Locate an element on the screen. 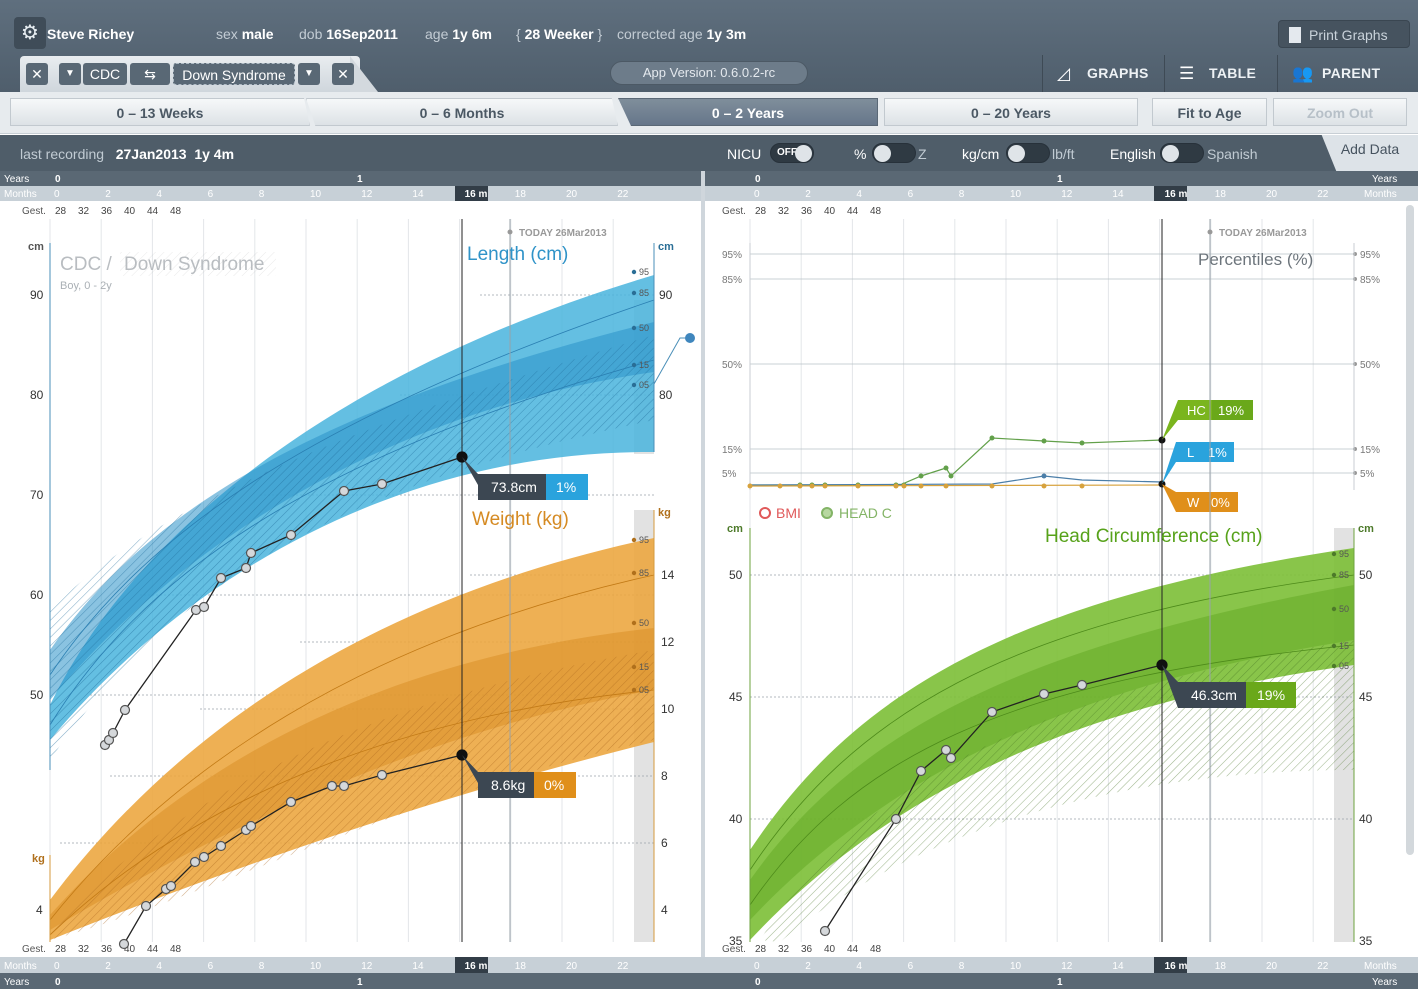  month-tick: 14 is located at coordinates (418, 194).